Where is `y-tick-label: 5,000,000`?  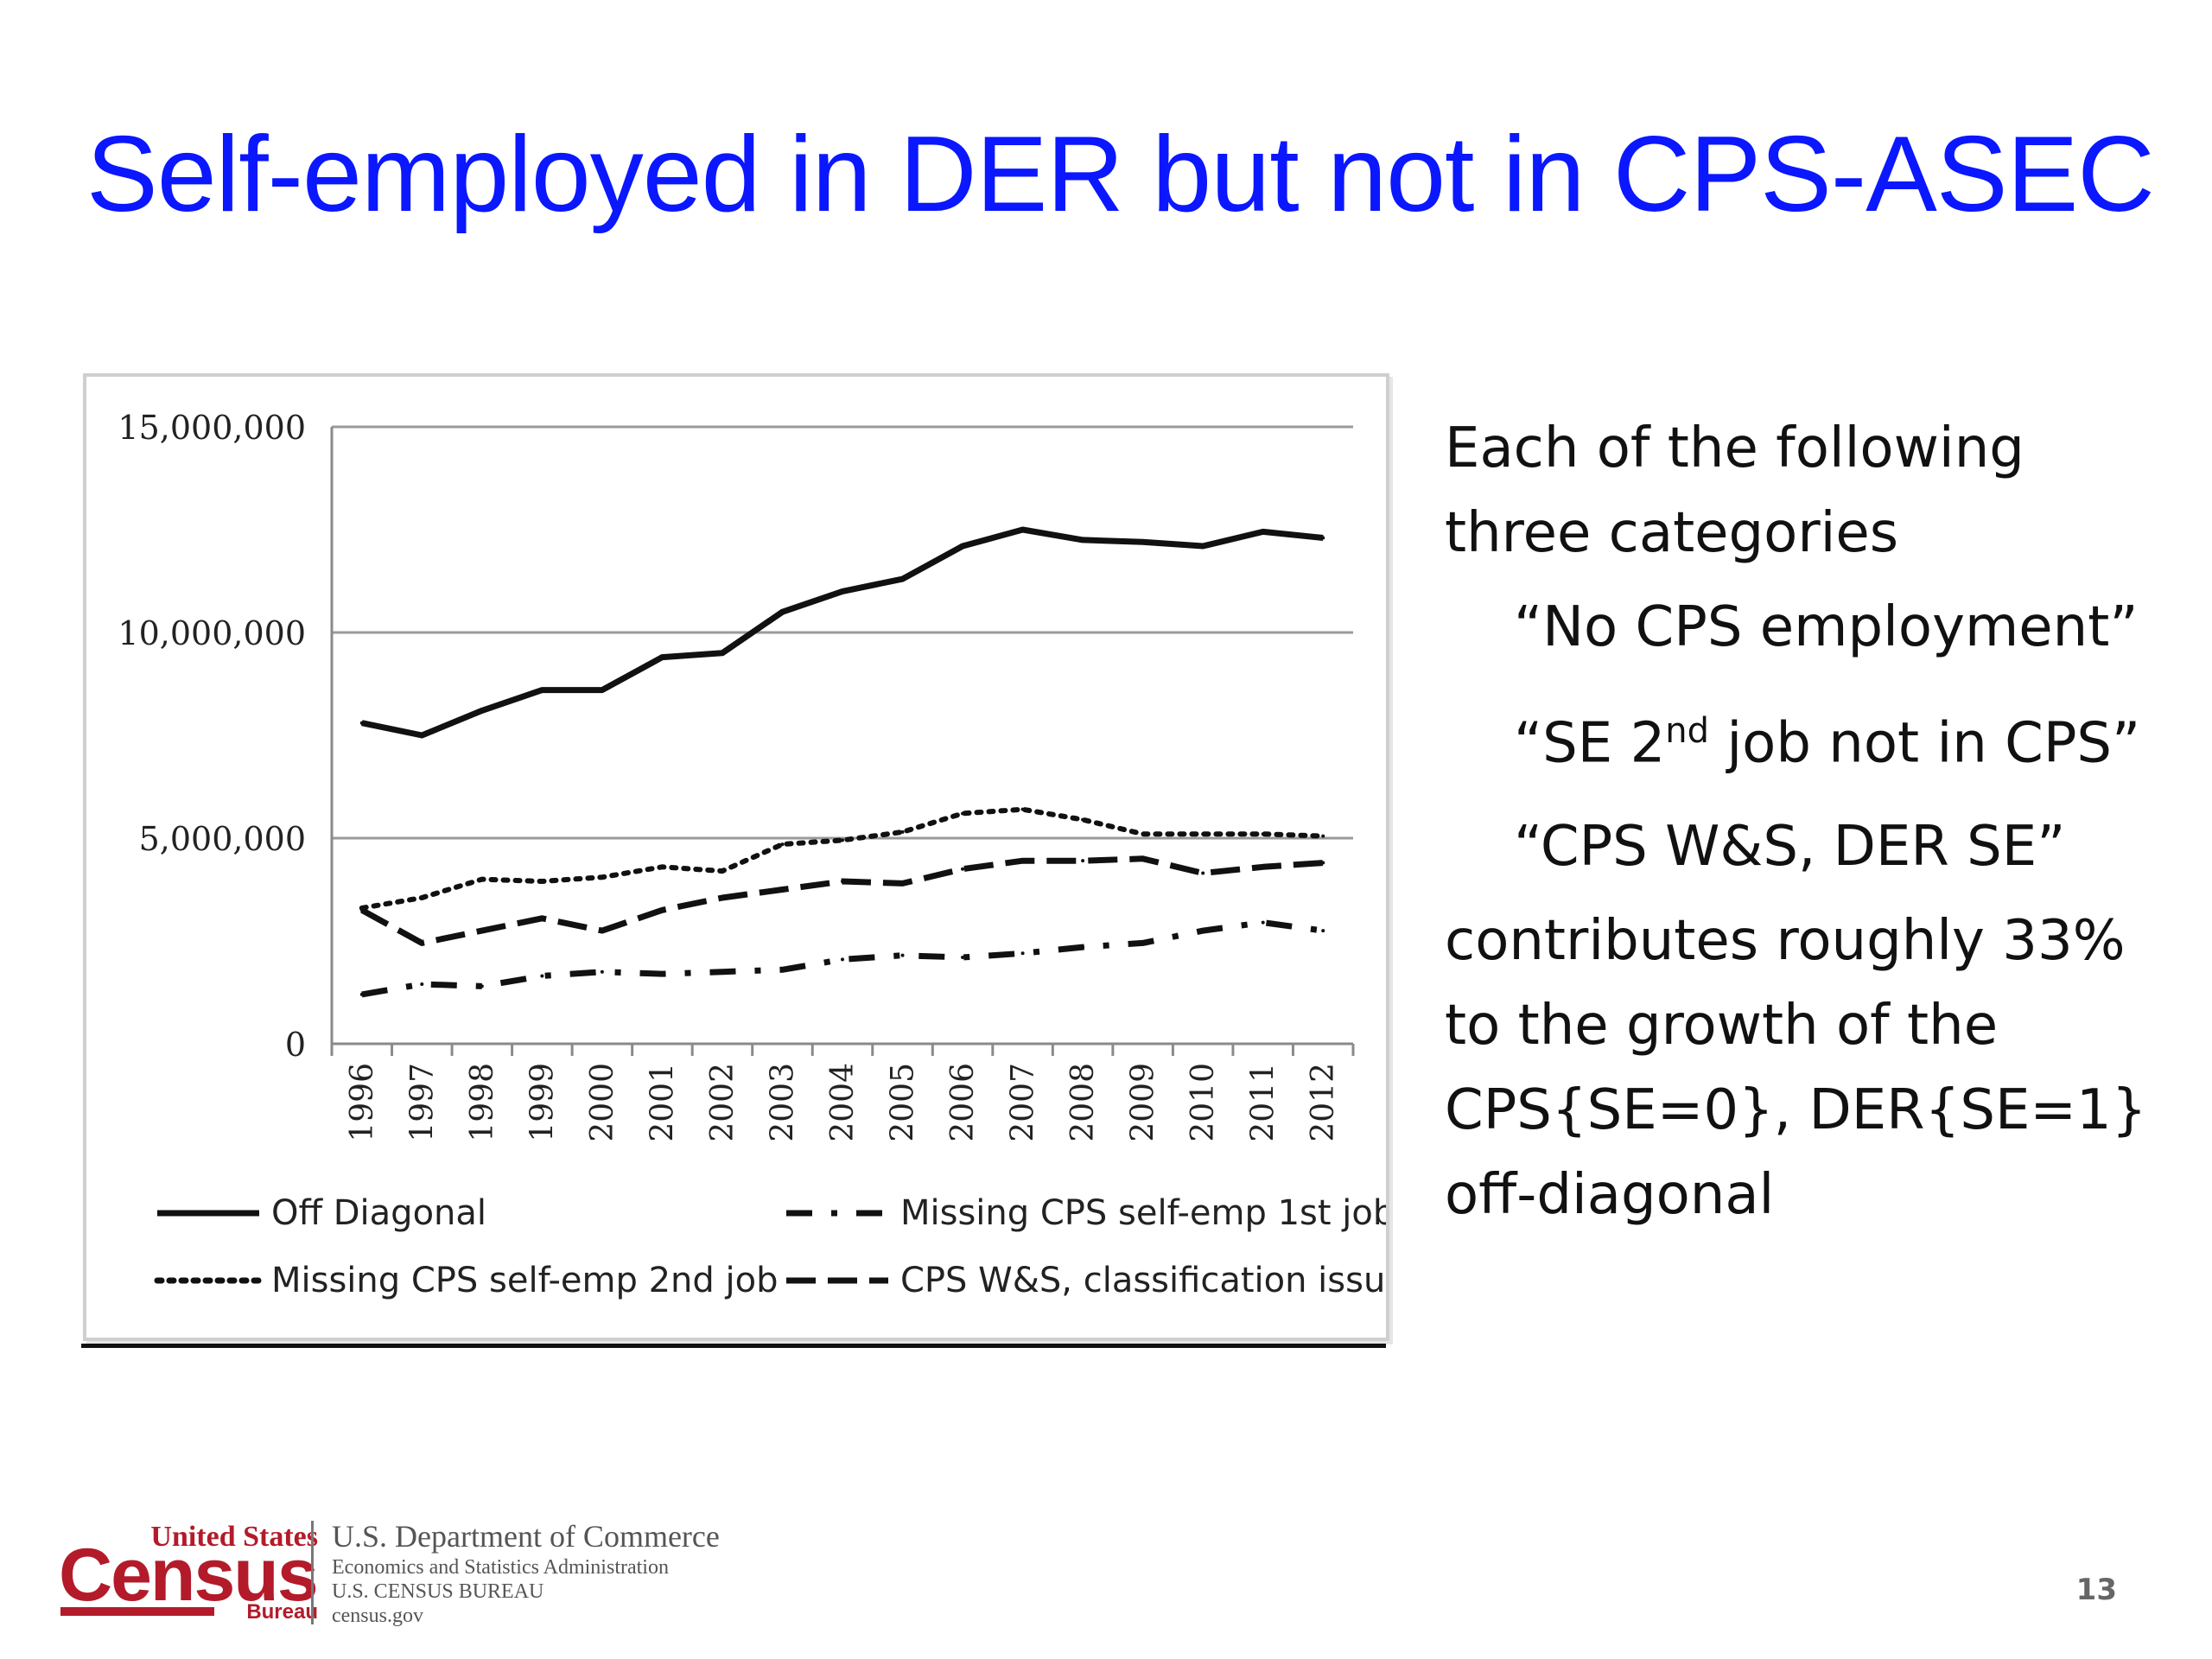 y-tick-label: 5,000,000 is located at coordinates (222, 839).